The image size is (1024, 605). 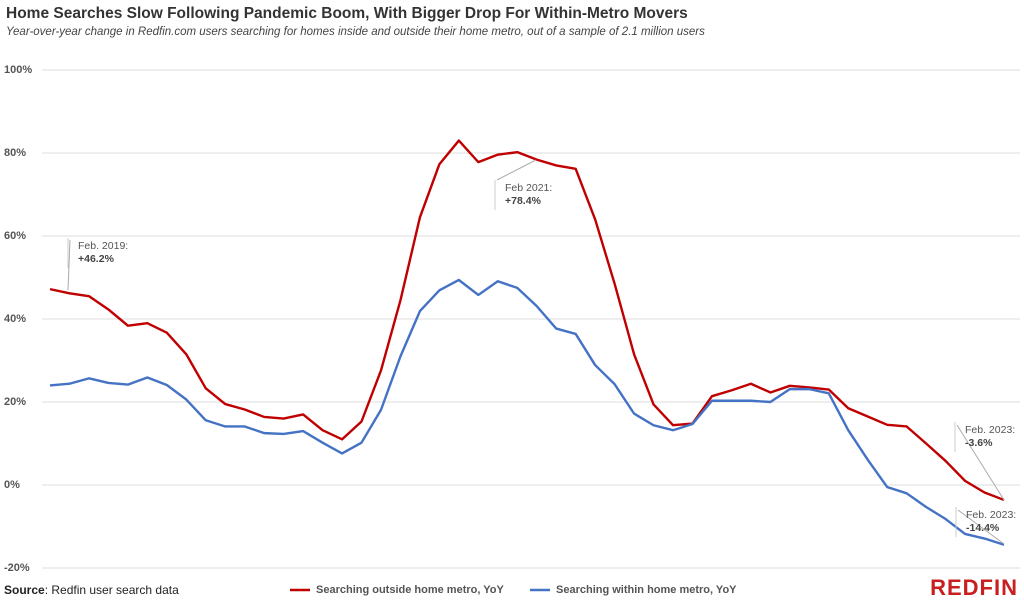 I want to click on annotation-value: +46.2%, so click(x=96, y=259).